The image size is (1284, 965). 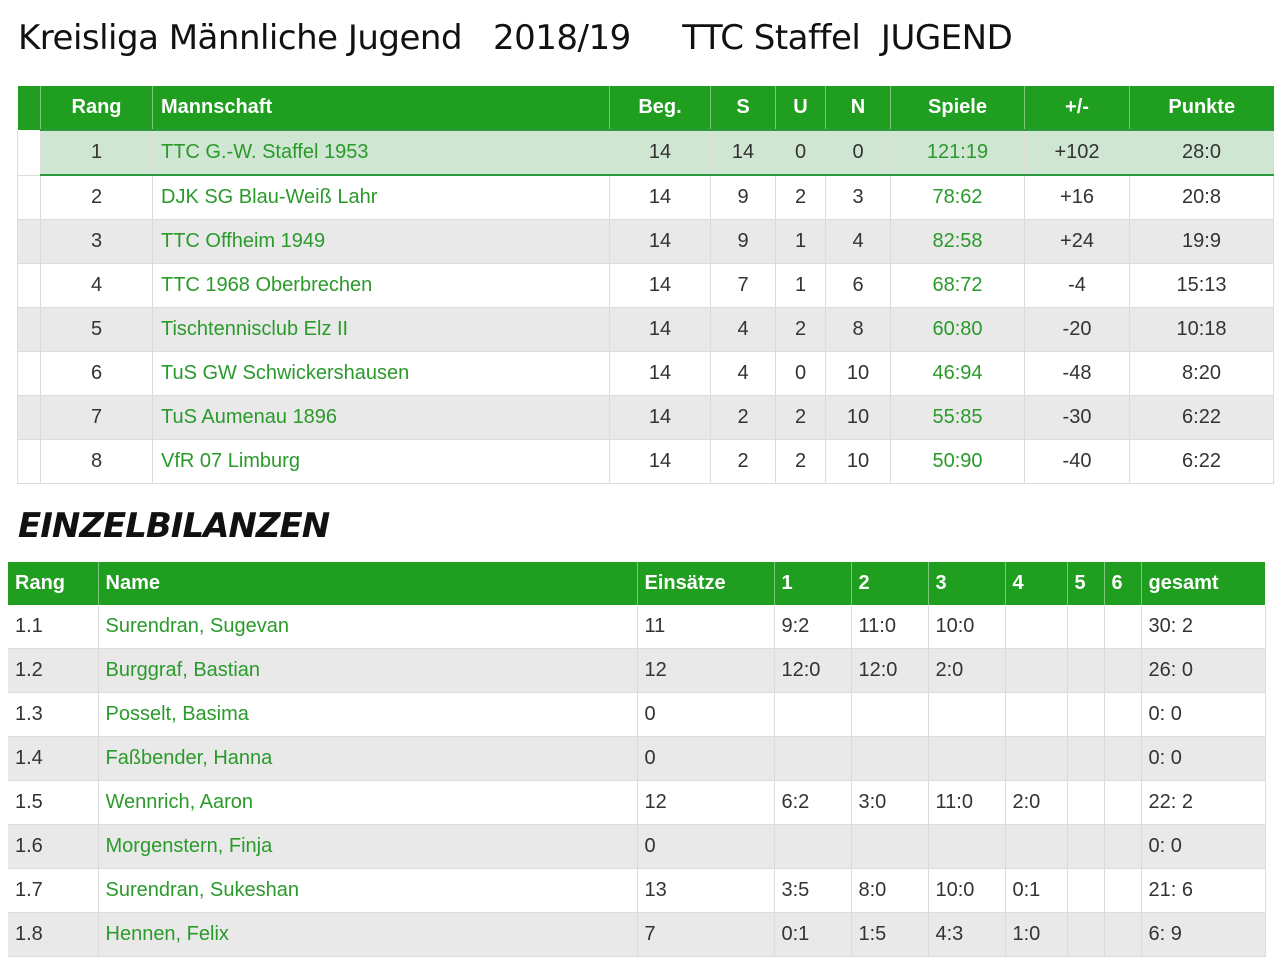 I want to click on cell-differenz: -20, so click(x=1077, y=329).